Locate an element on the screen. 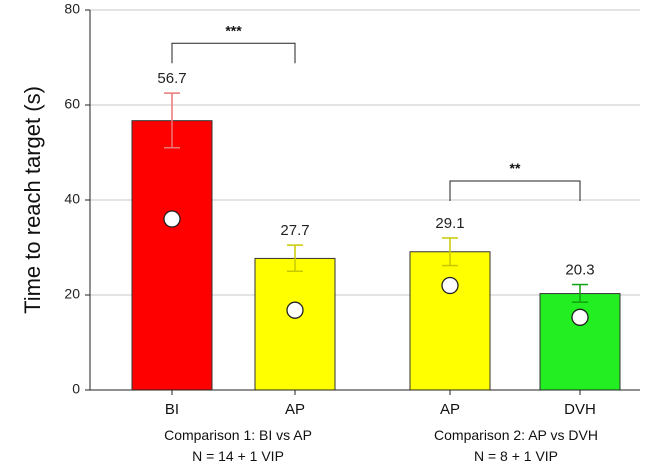 The image size is (652, 468). group-label-line1: Comparison 2: AP vs DVH is located at coordinates (516, 435).